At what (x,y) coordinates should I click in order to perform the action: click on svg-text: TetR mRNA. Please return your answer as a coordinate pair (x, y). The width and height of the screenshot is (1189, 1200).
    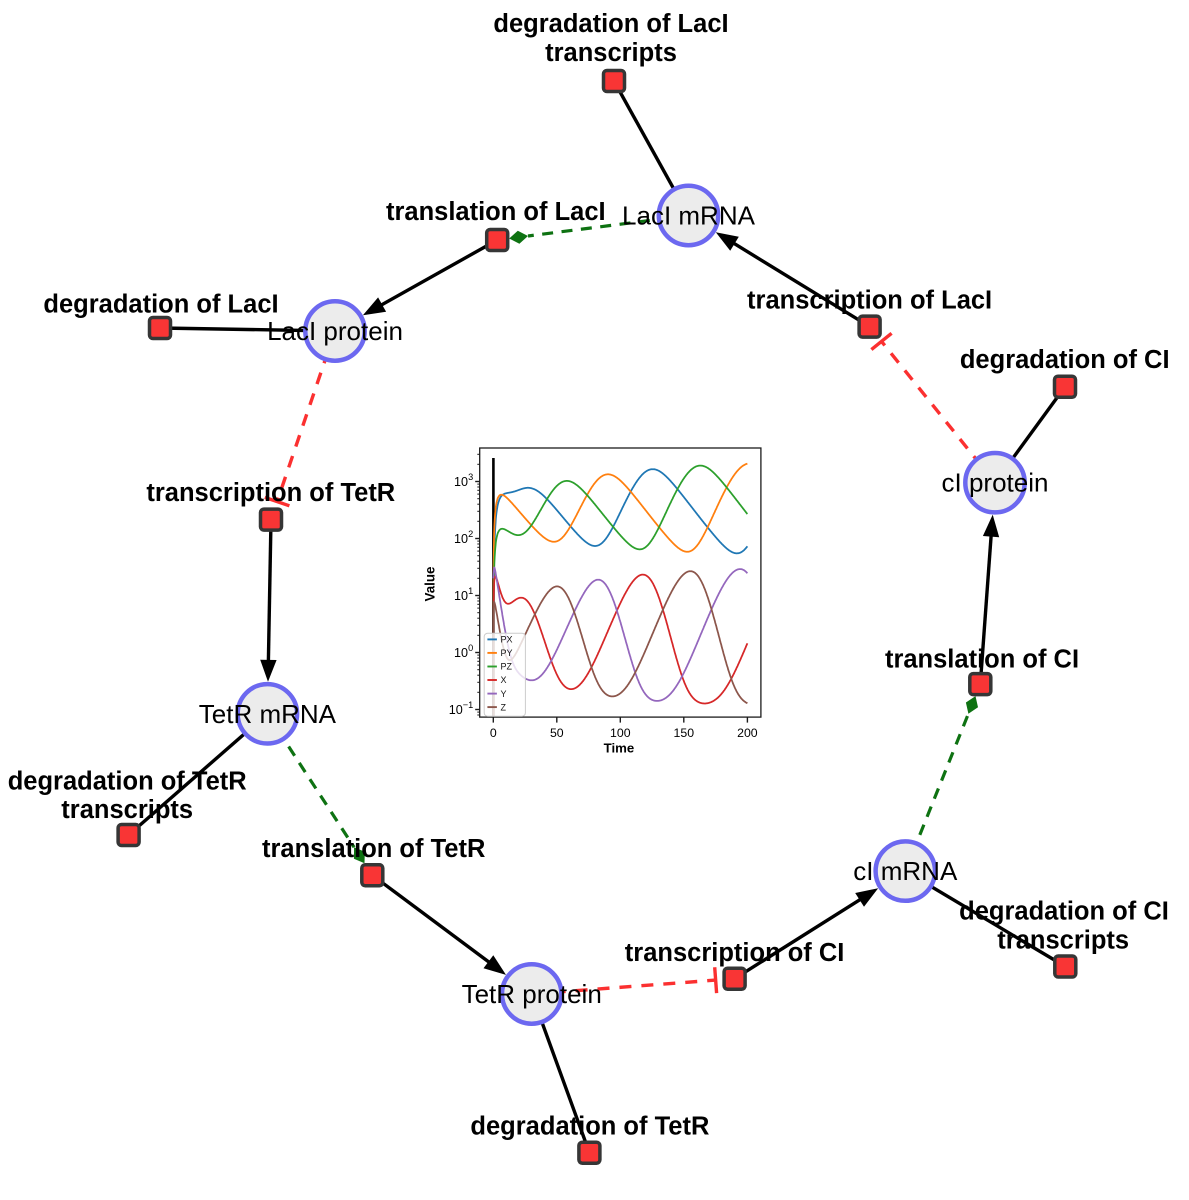
    Looking at the image, I should click on (268, 714).